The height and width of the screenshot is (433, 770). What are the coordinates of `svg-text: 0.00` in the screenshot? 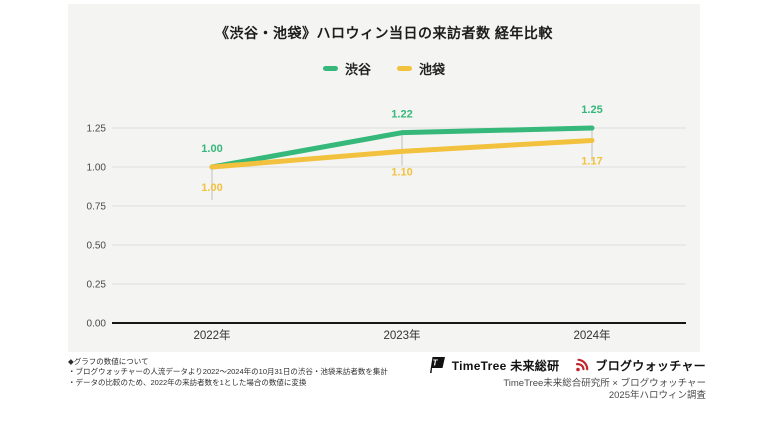 It's located at (97, 324).